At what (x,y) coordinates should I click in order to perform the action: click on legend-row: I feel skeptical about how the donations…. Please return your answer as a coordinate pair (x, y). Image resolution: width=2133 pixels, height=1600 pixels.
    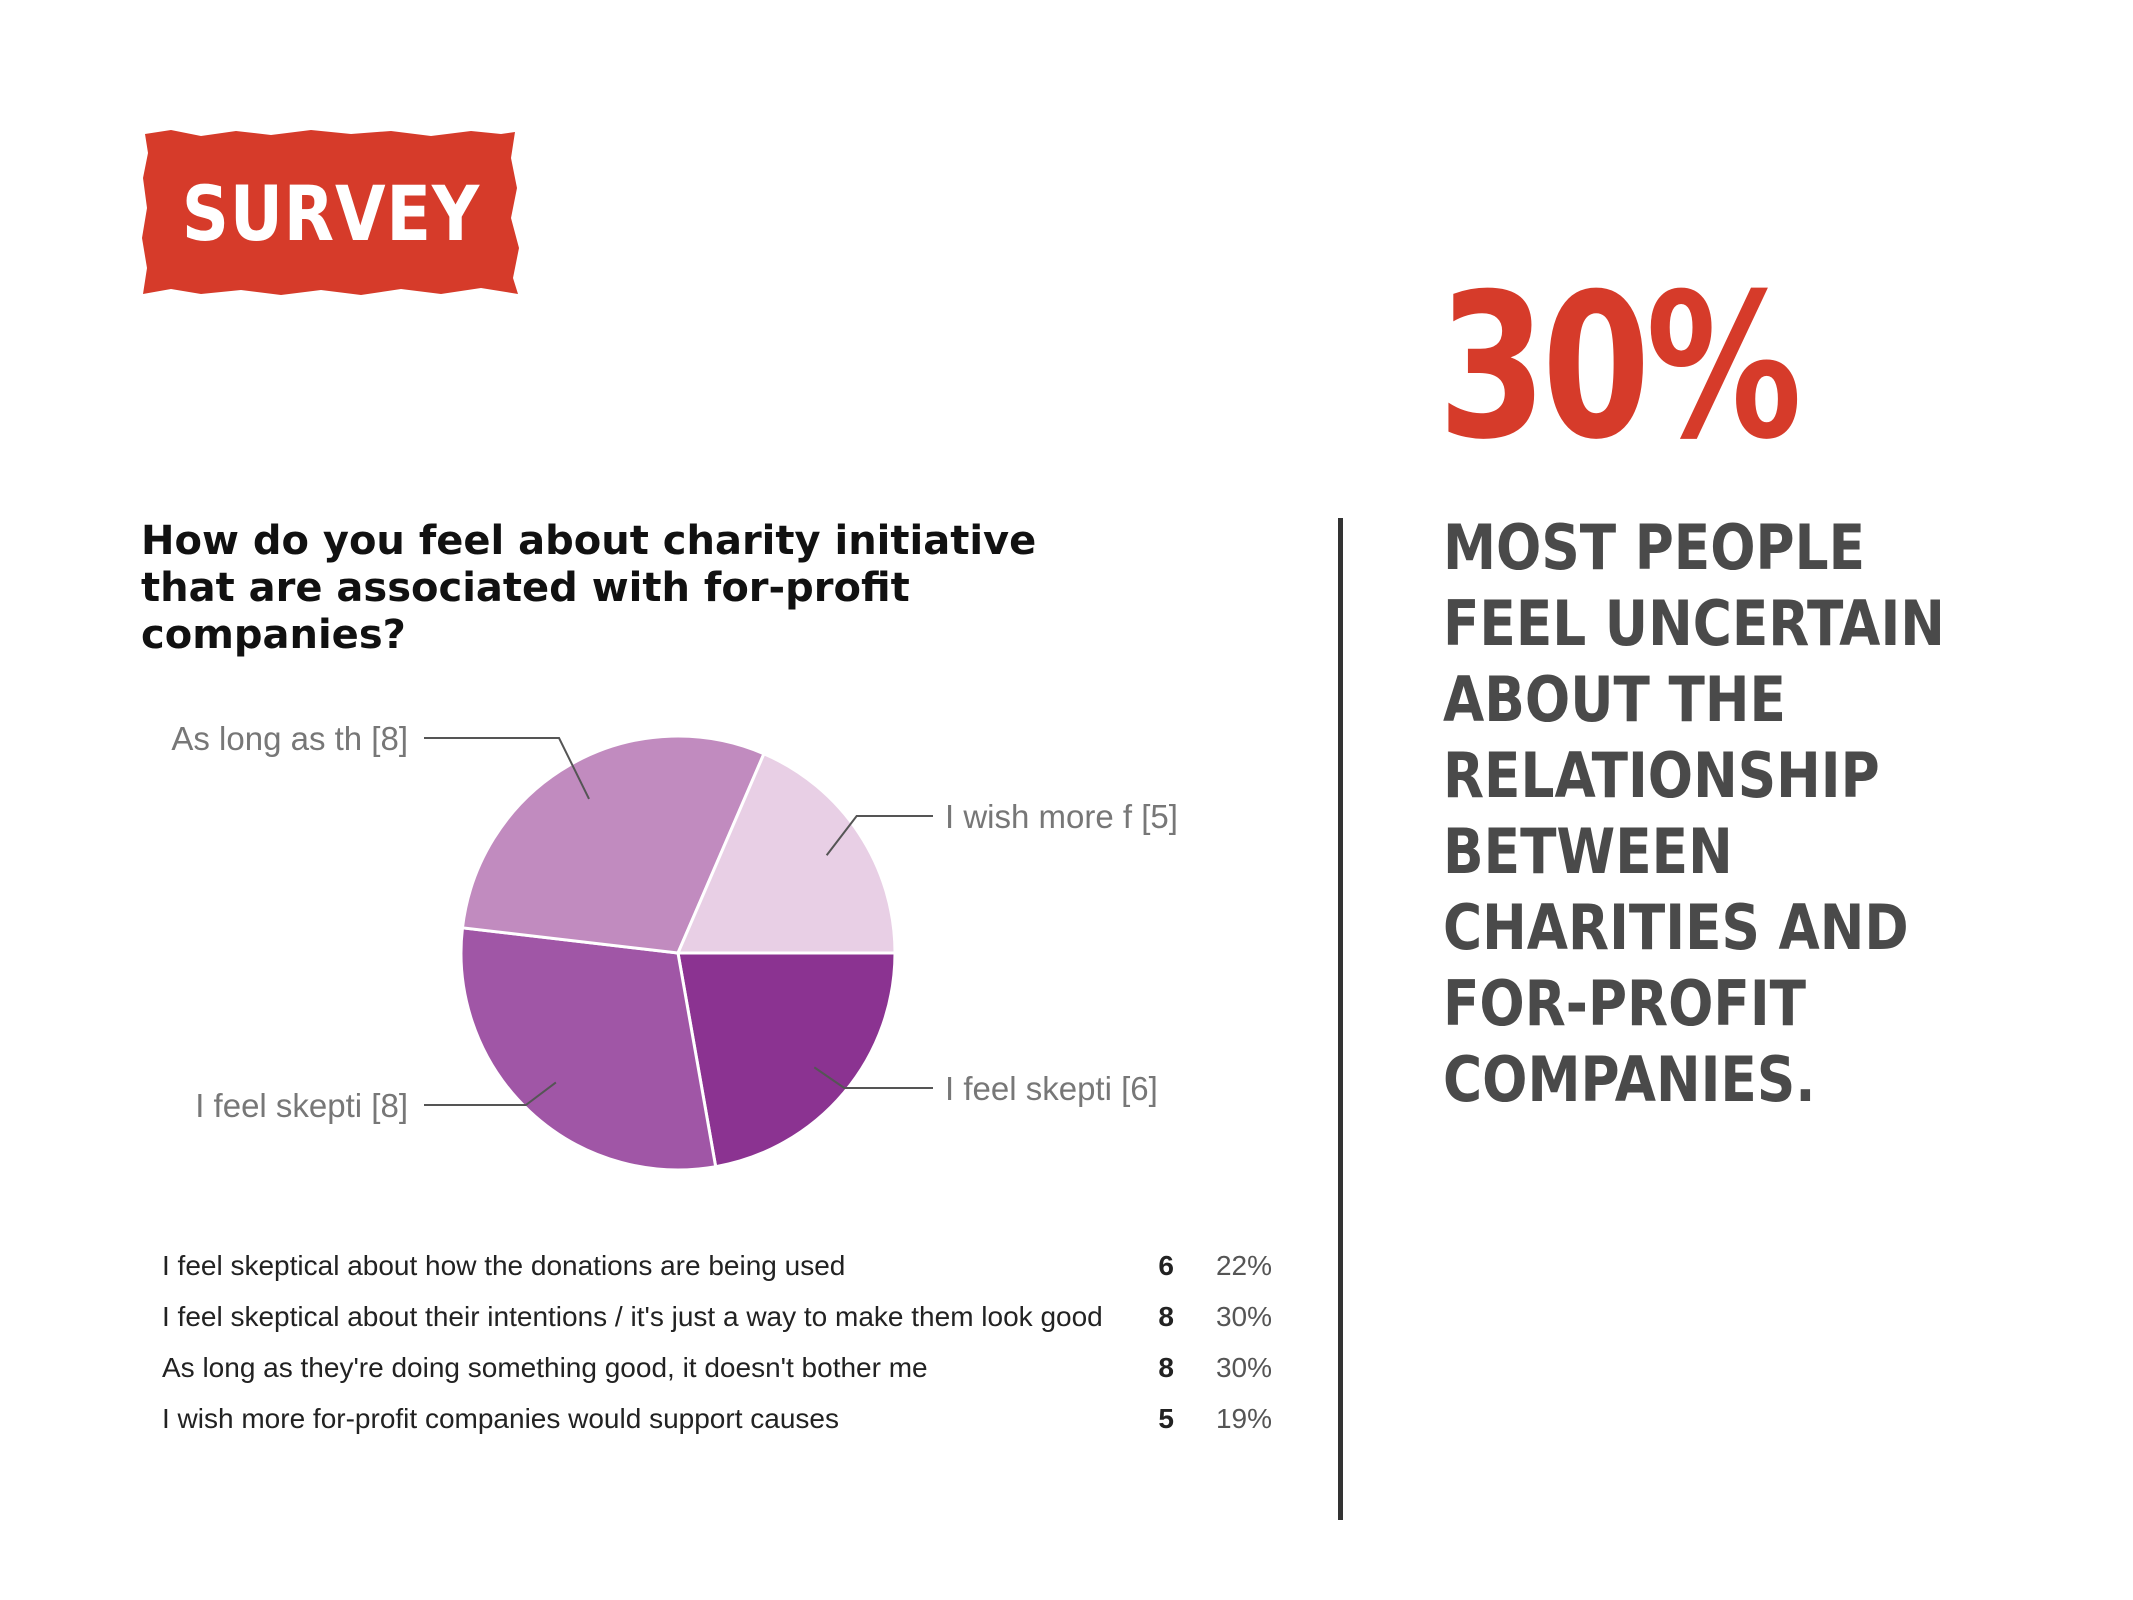
    Looking at the image, I should click on (717, 1265).